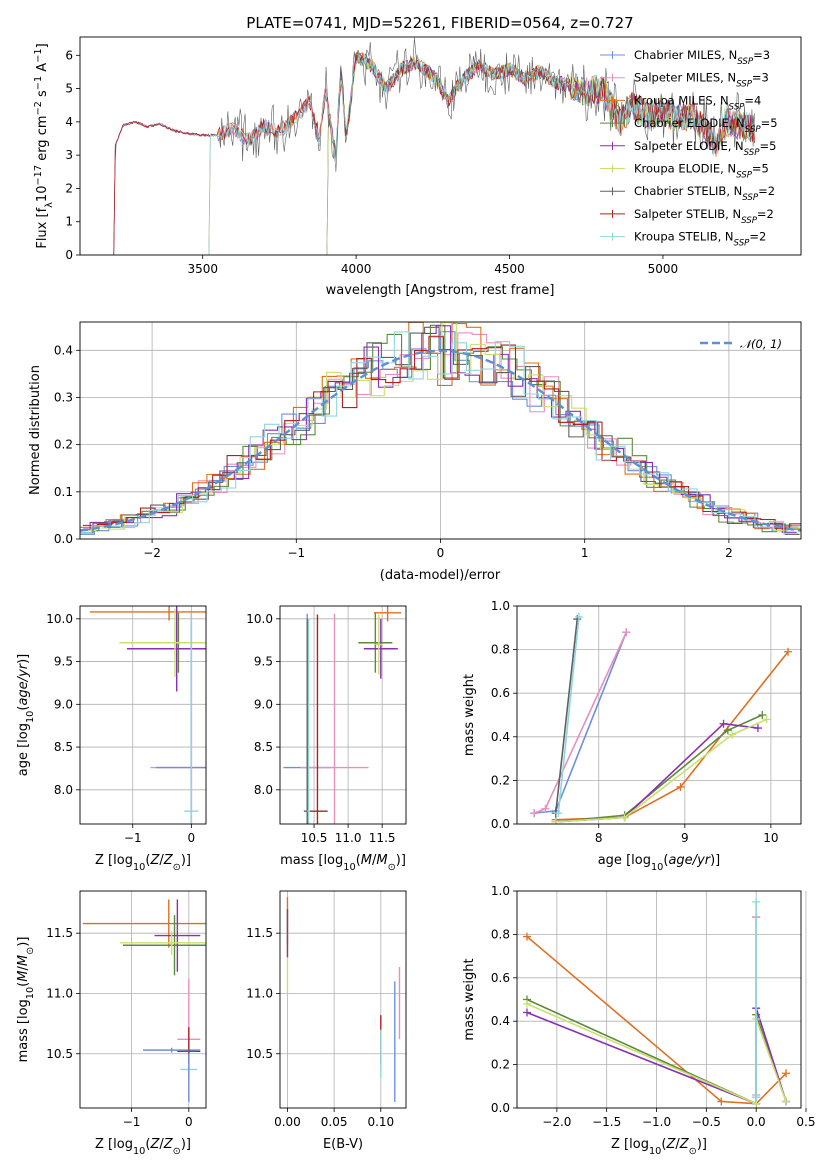  What do you see at coordinates (599, 838) in the screenshot?
I see `x-tick-label: 8` at bounding box center [599, 838].